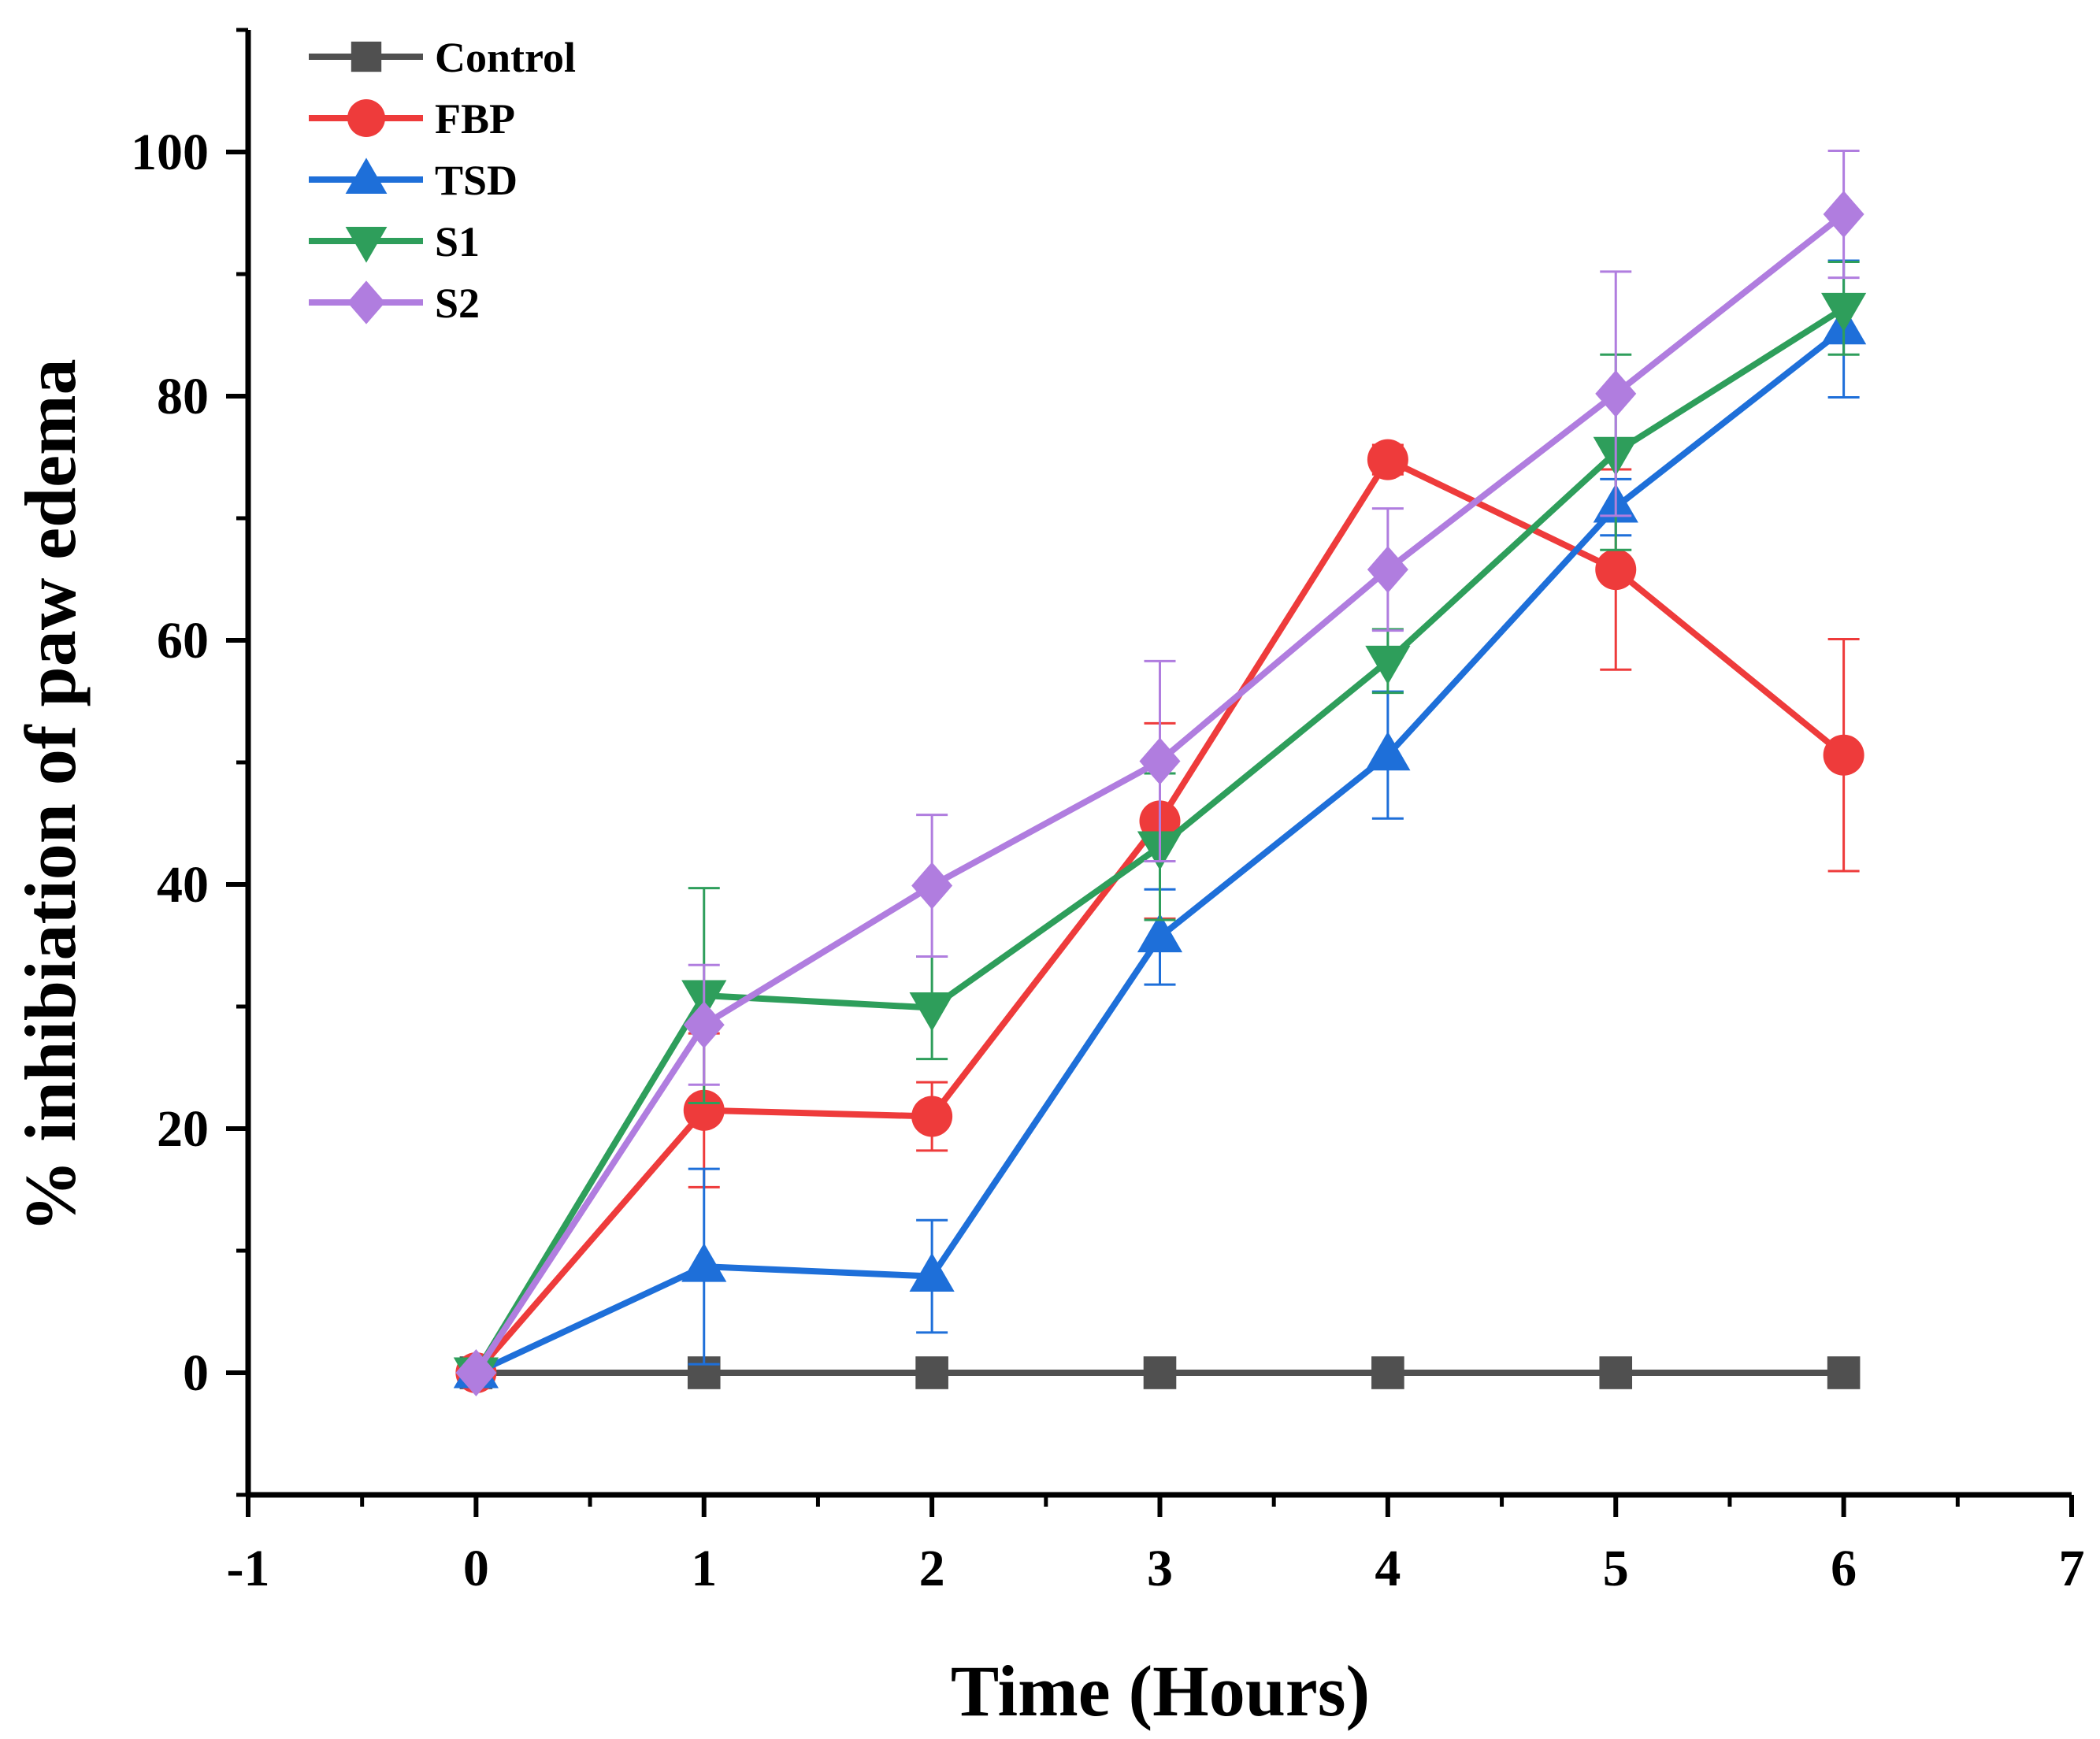 This screenshot has height=1739, width=2100. Describe the element at coordinates (248, 1568) in the screenshot. I see `x-tick-label: -1` at that location.